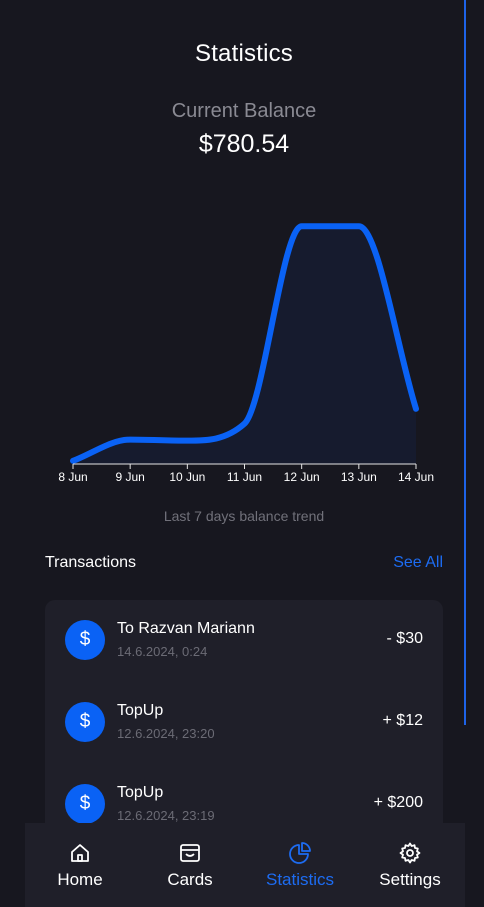  I want to click on transaction-date: 12.6.2024, 23:19, so click(166, 815).